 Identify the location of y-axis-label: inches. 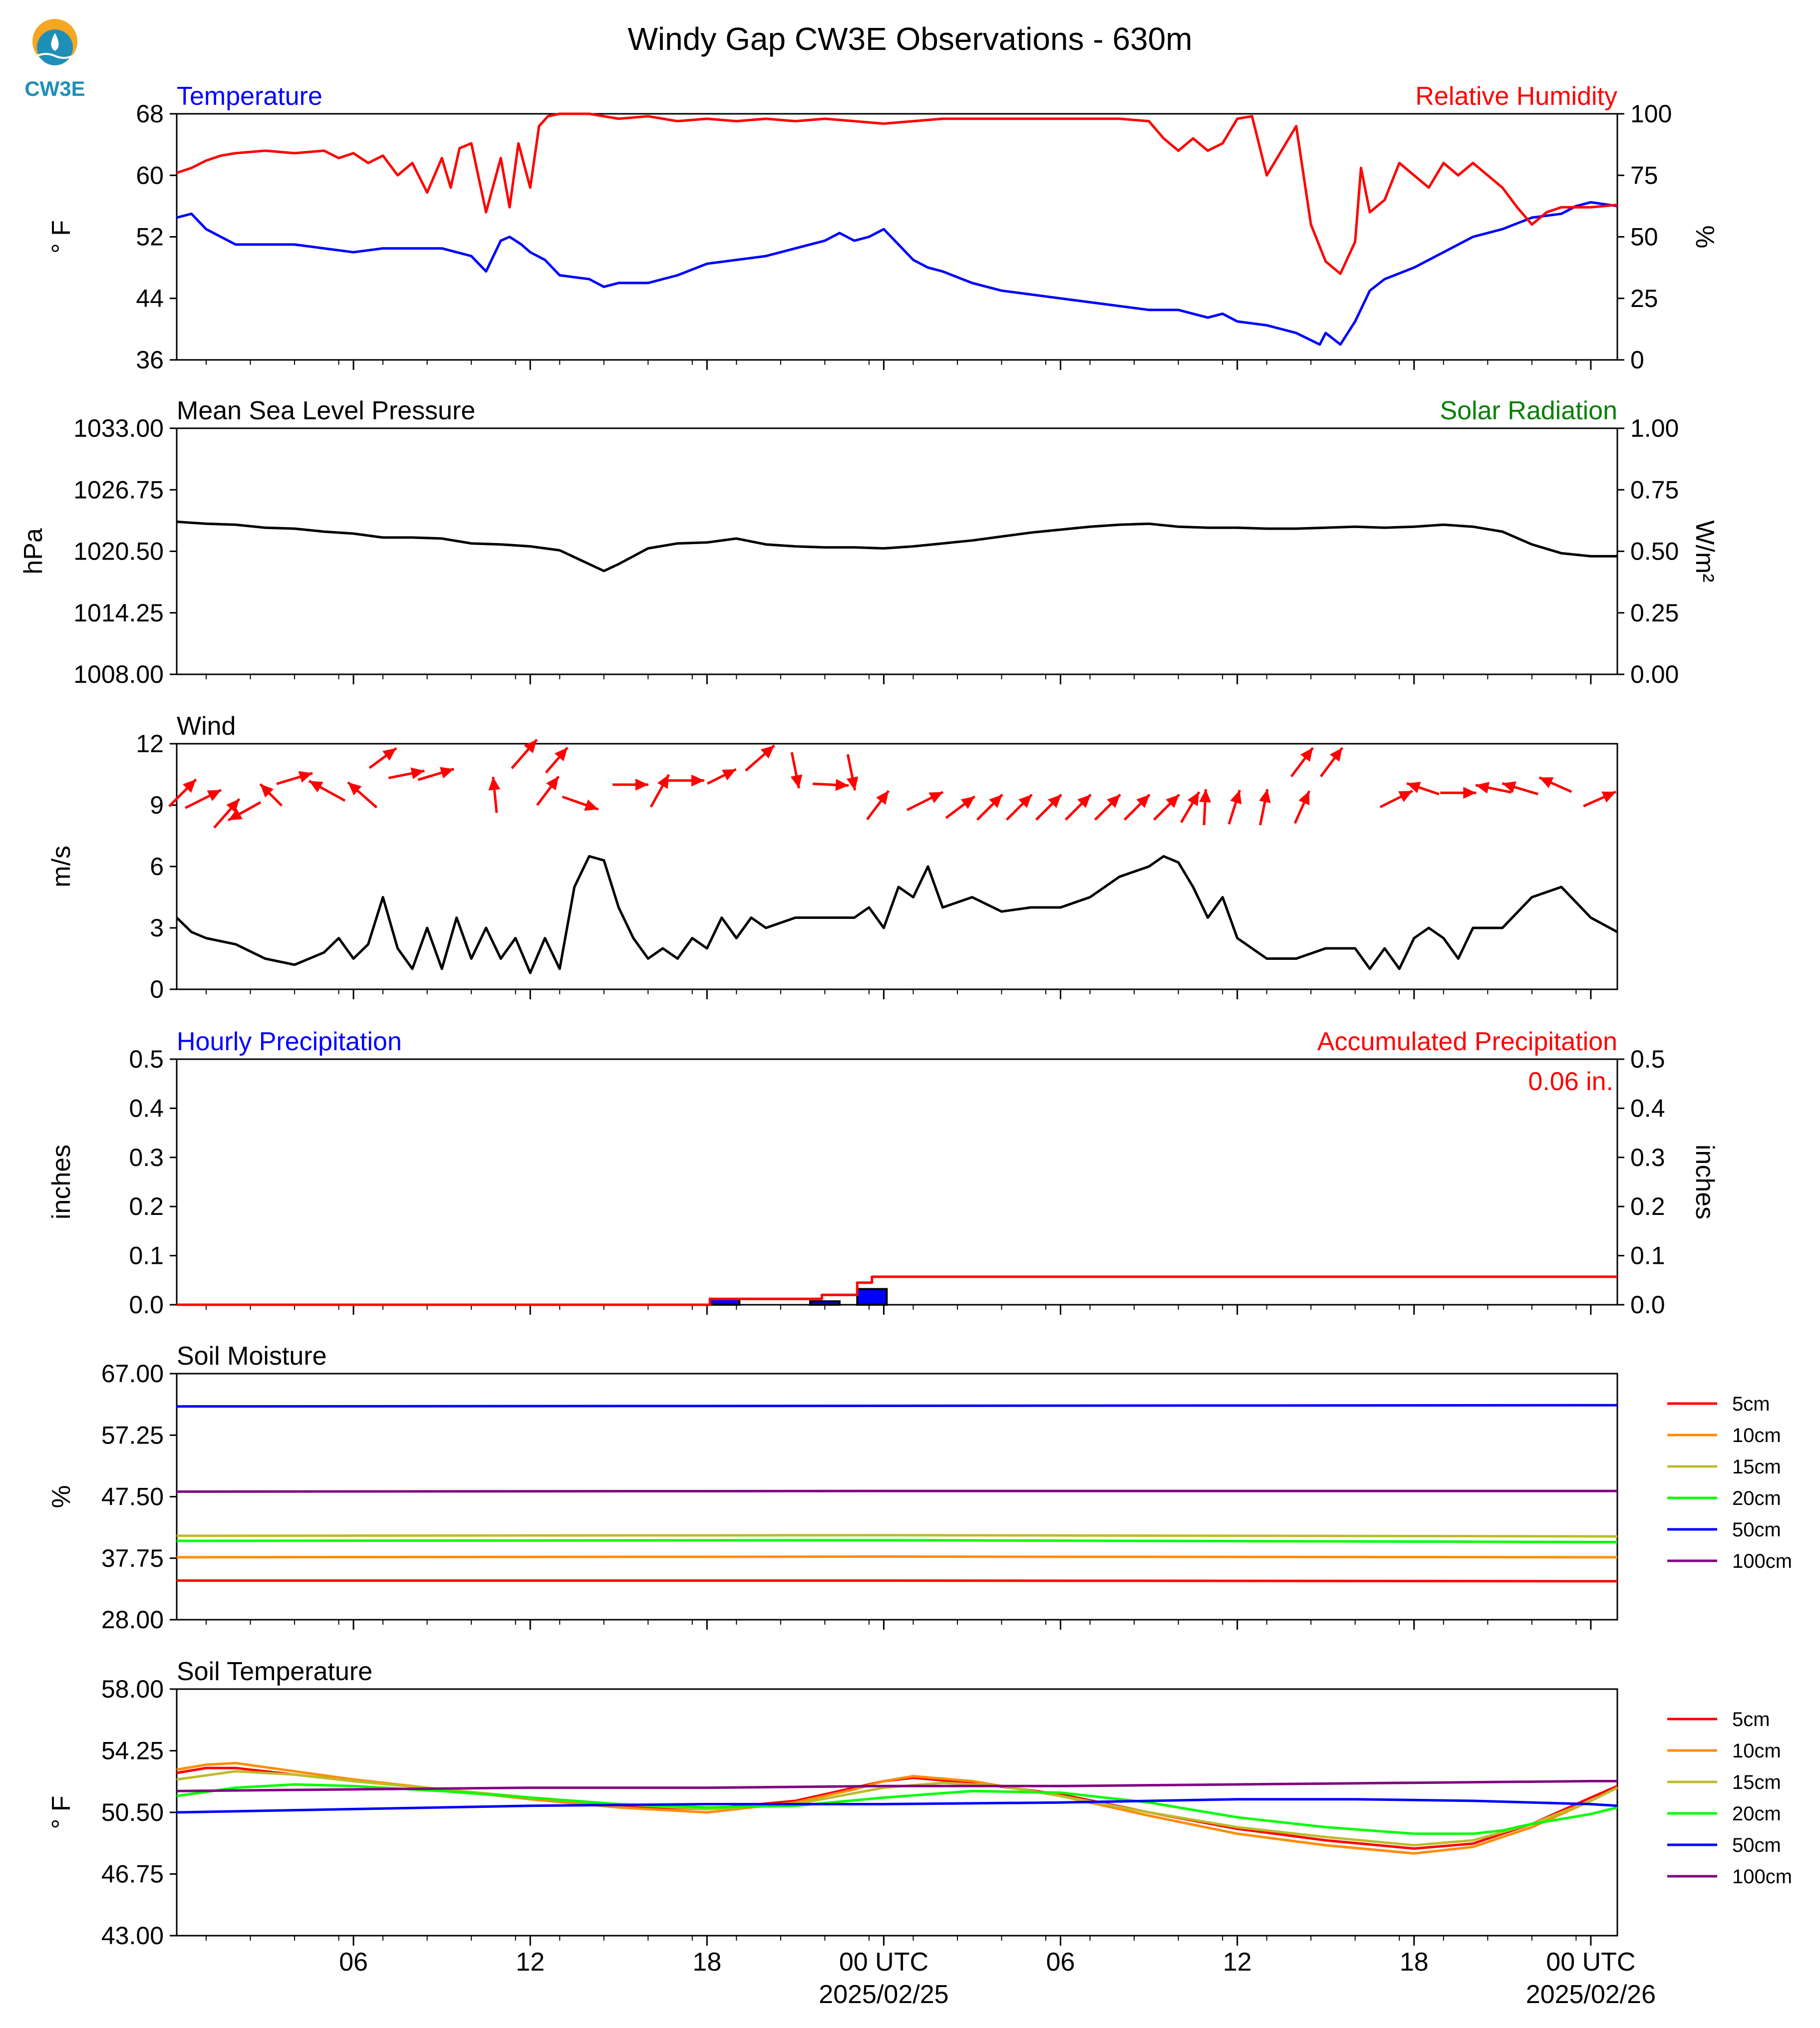
(61, 1182).